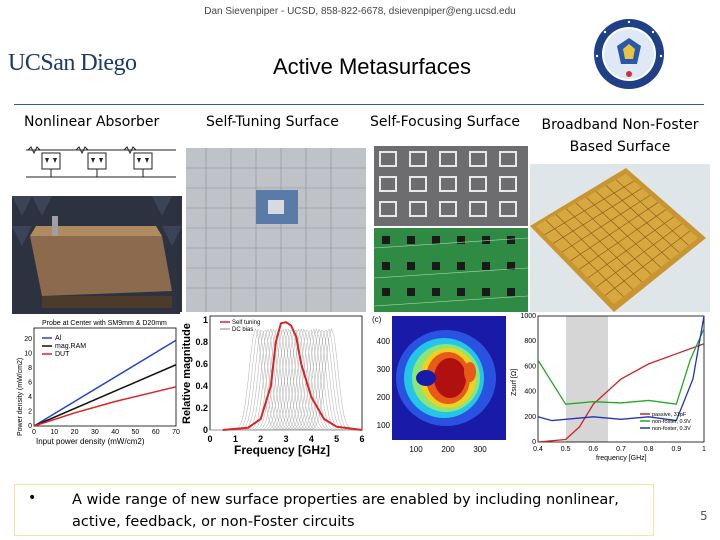 The image size is (720, 540). Describe the element at coordinates (201, 364) in the screenshot. I see `tuning-y-tick-label: 0.6` at that location.